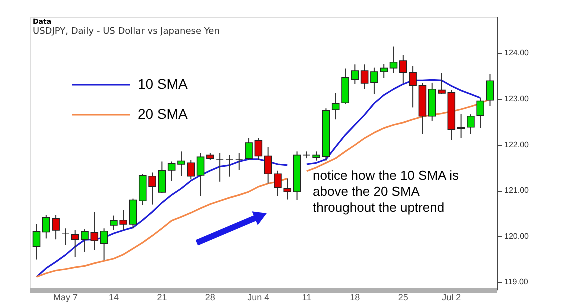  What do you see at coordinates (163, 114) in the screenshot?
I see `legend-label: 20 SMA` at bounding box center [163, 114].